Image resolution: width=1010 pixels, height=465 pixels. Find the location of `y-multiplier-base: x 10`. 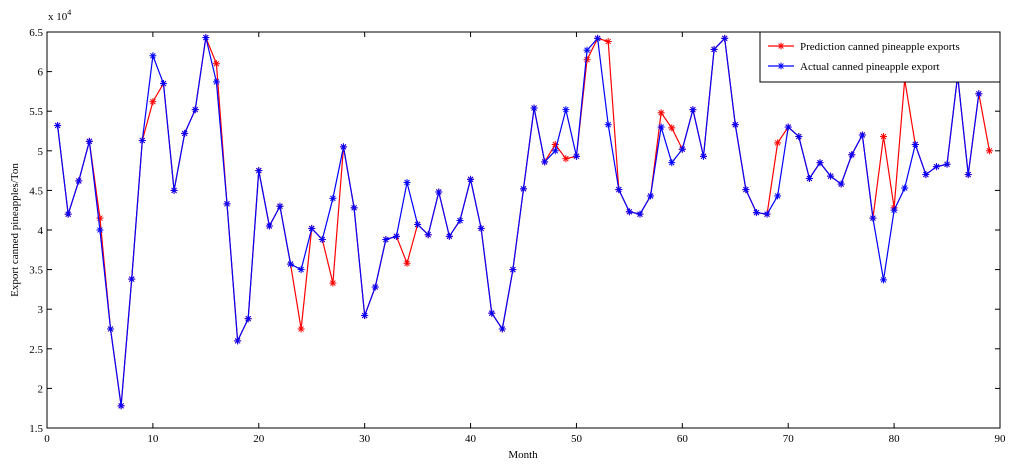

y-multiplier-base: x 10 is located at coordinates (58, 17).